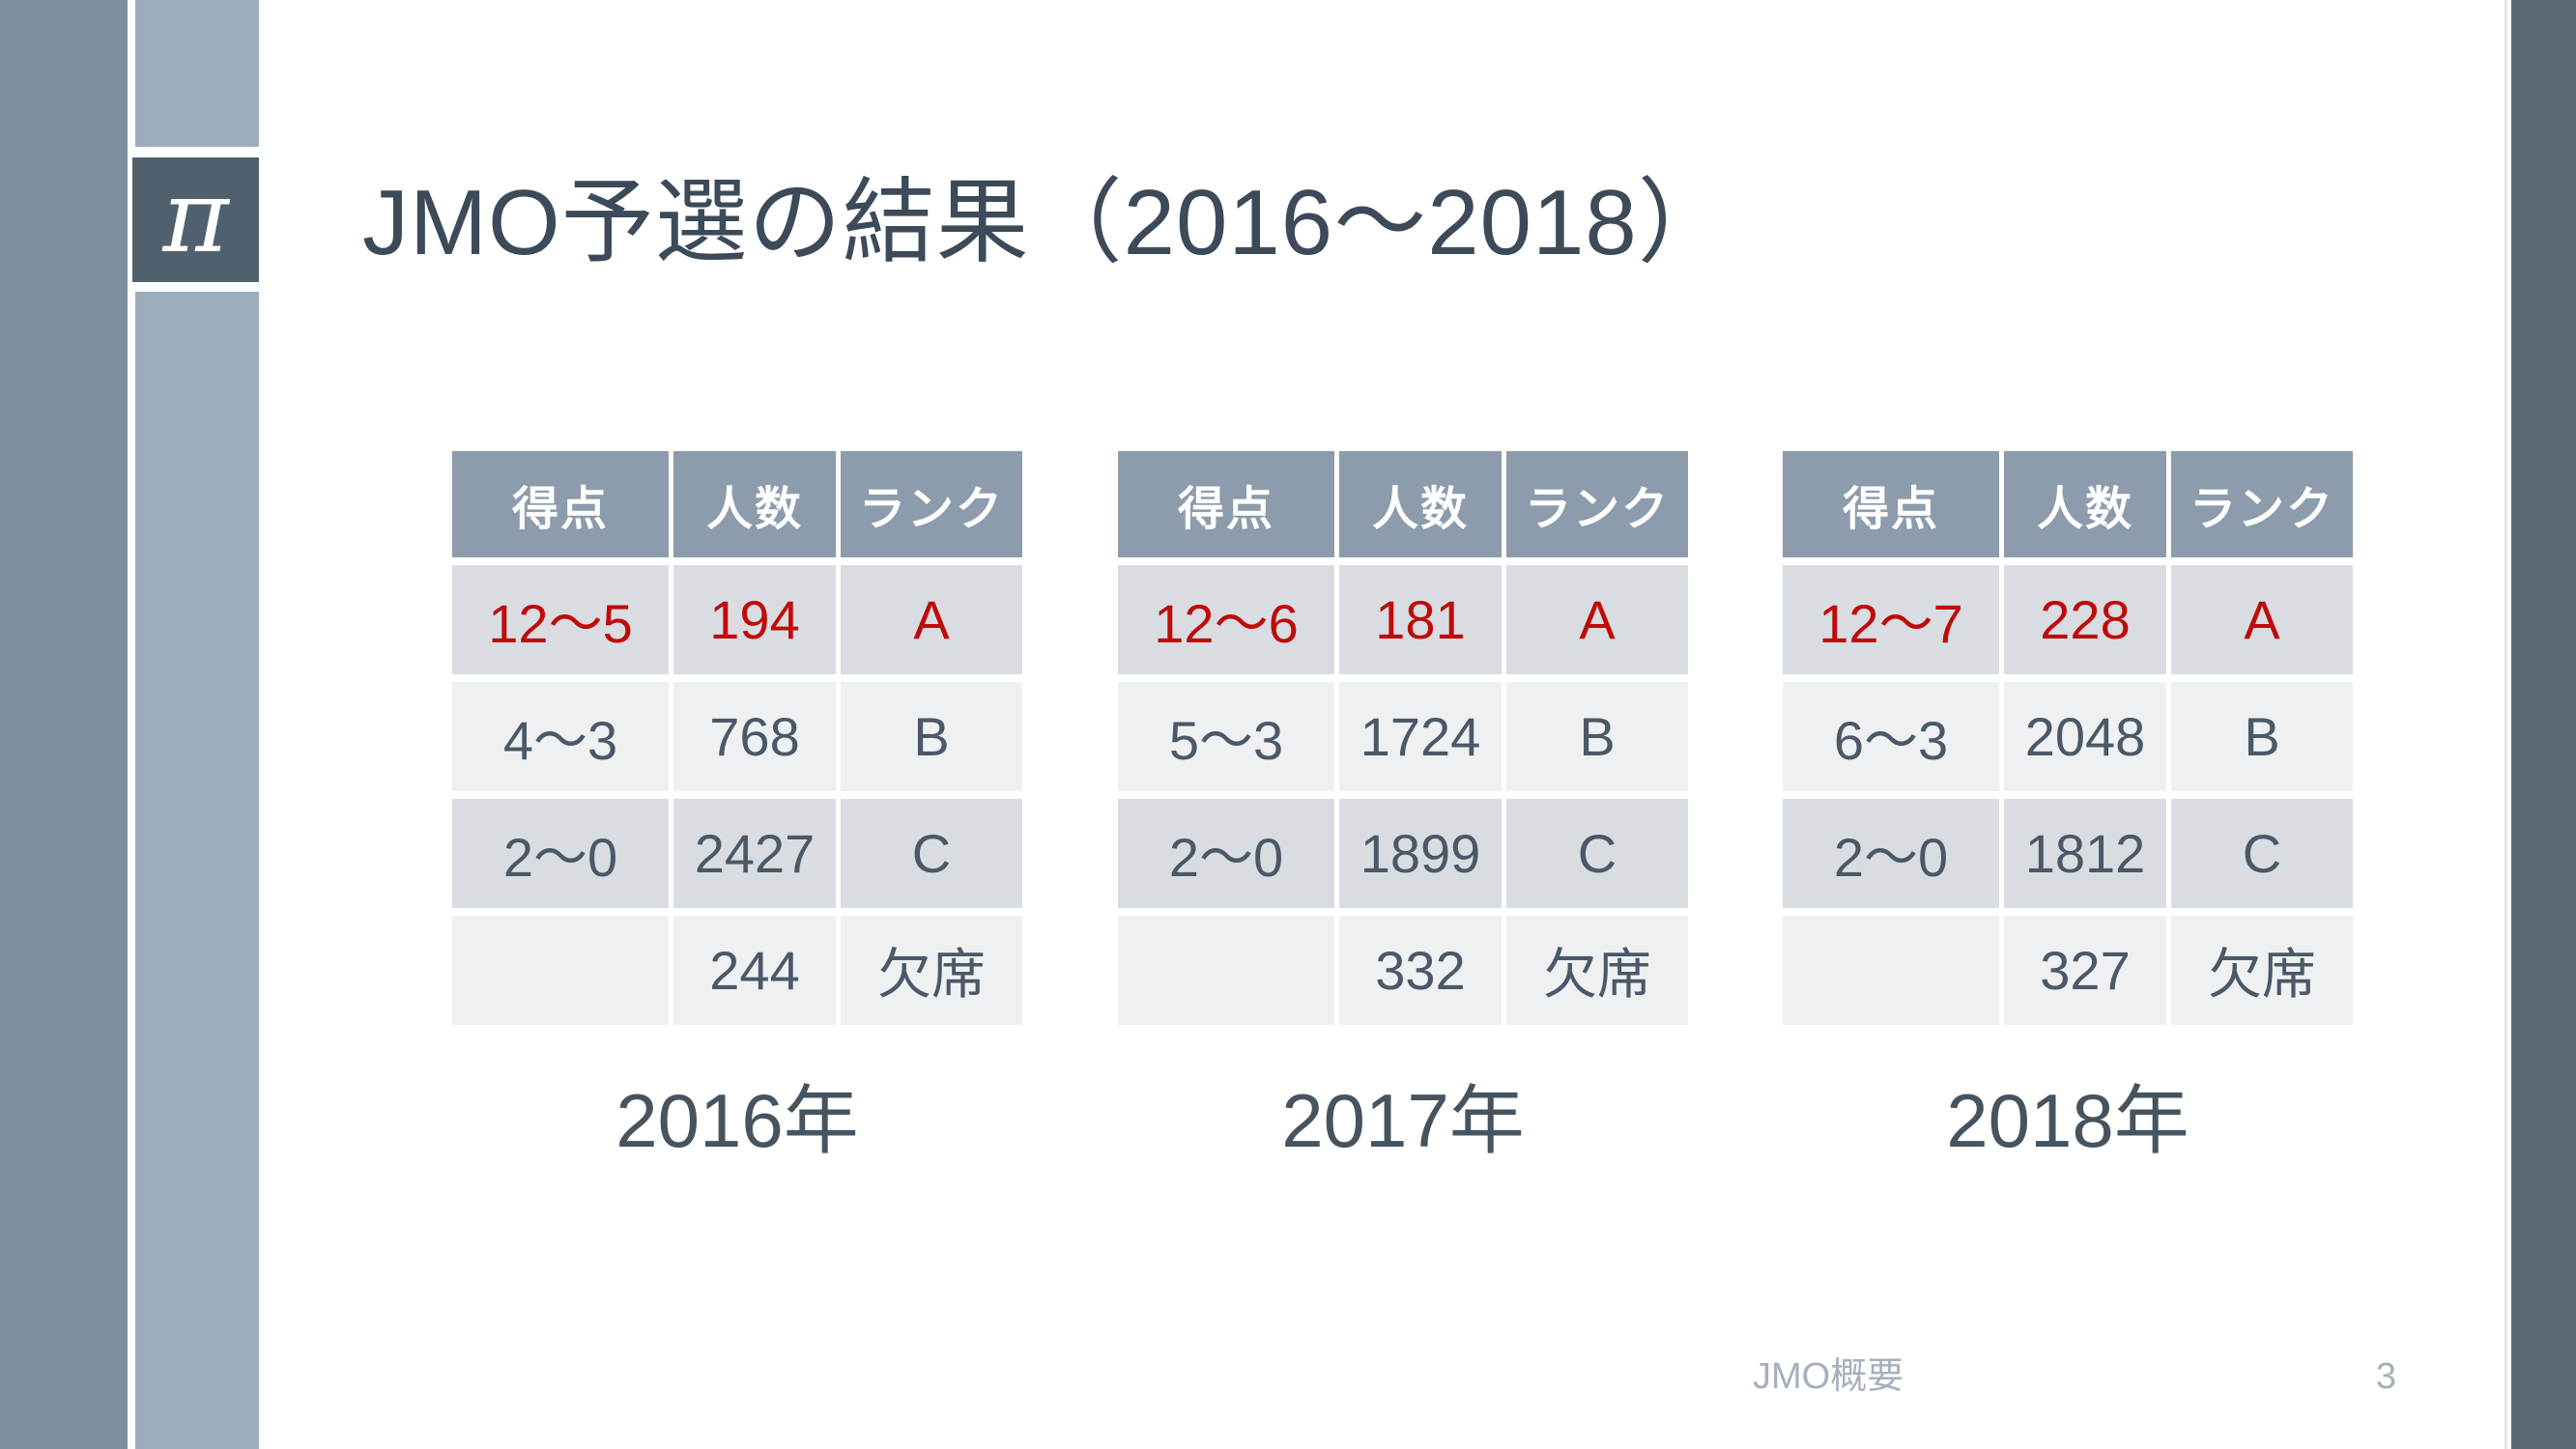 The width and height of the screenshot is (2576, 1449). What do you see at coordinates (2506, 724) in the screenshot?
I see `right-strip-shadow` at bounding box center [2506, 724].